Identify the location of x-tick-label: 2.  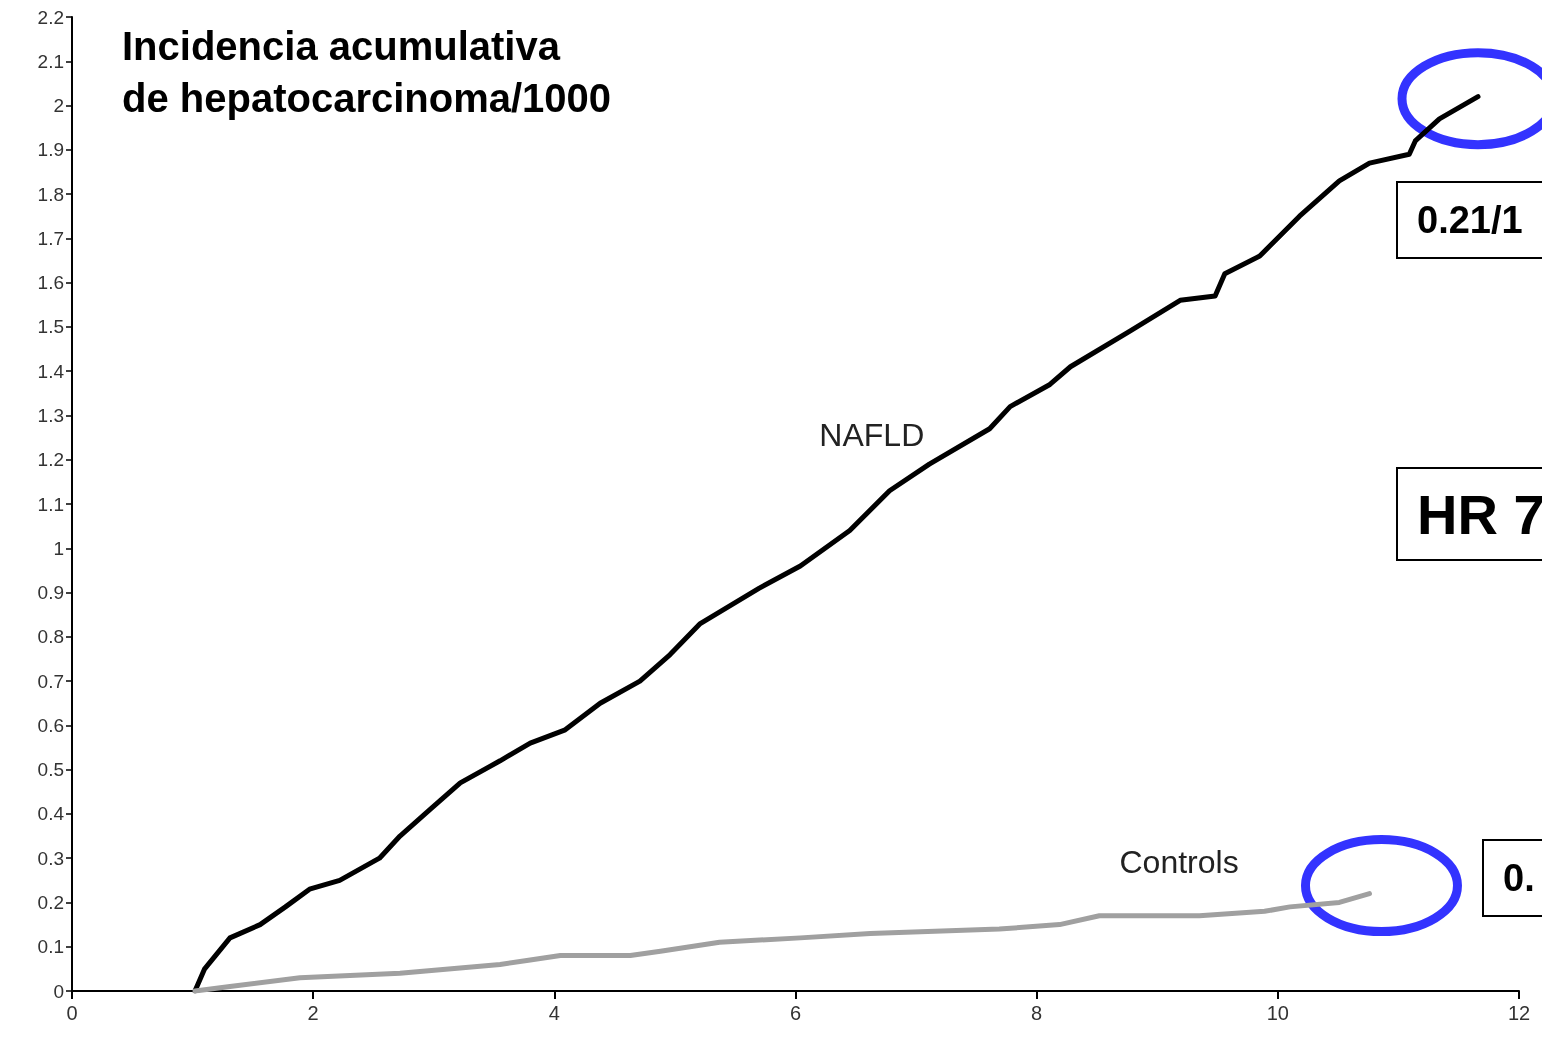
(313, 1013).